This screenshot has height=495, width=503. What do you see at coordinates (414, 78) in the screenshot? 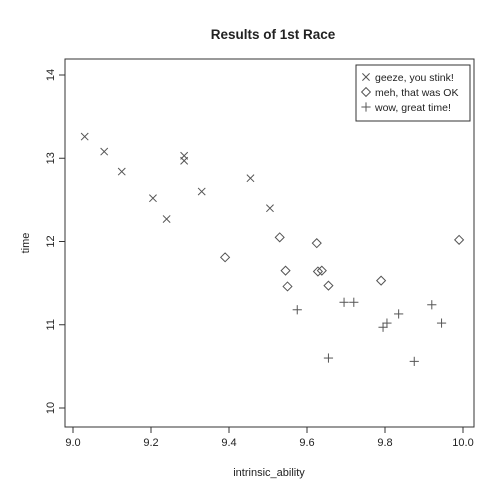
I see `legend-entry-0: geeze, you stink!` at bounding box center [414, 78].